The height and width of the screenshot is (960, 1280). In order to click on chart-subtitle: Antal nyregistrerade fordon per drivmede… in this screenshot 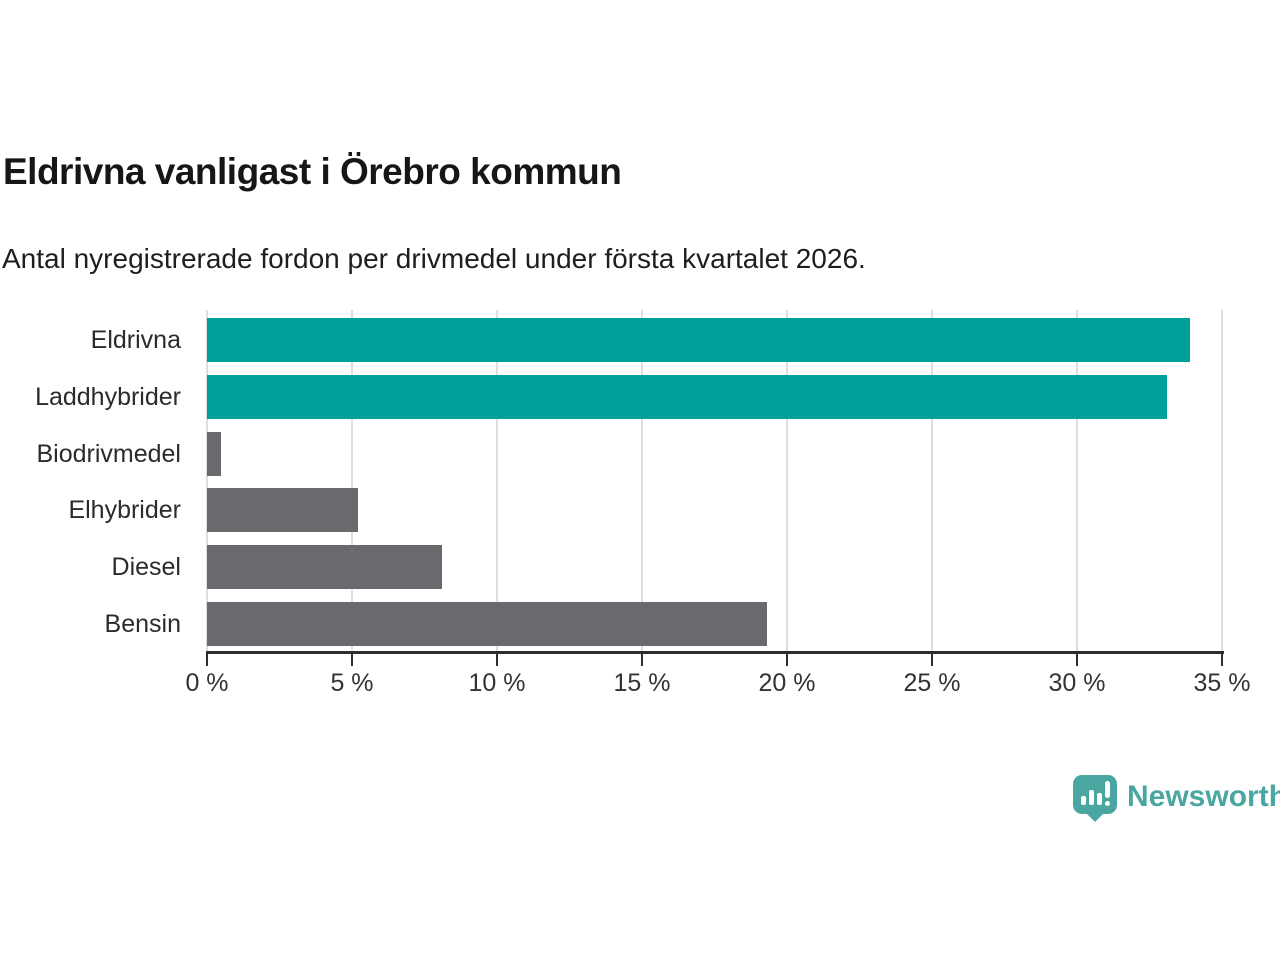, I will do `click(434, 258)`.